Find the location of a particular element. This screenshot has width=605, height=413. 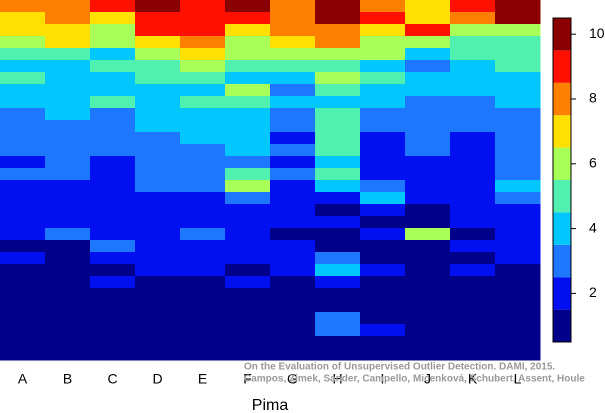

colorbar-frame is located at coordinates (562, 180).